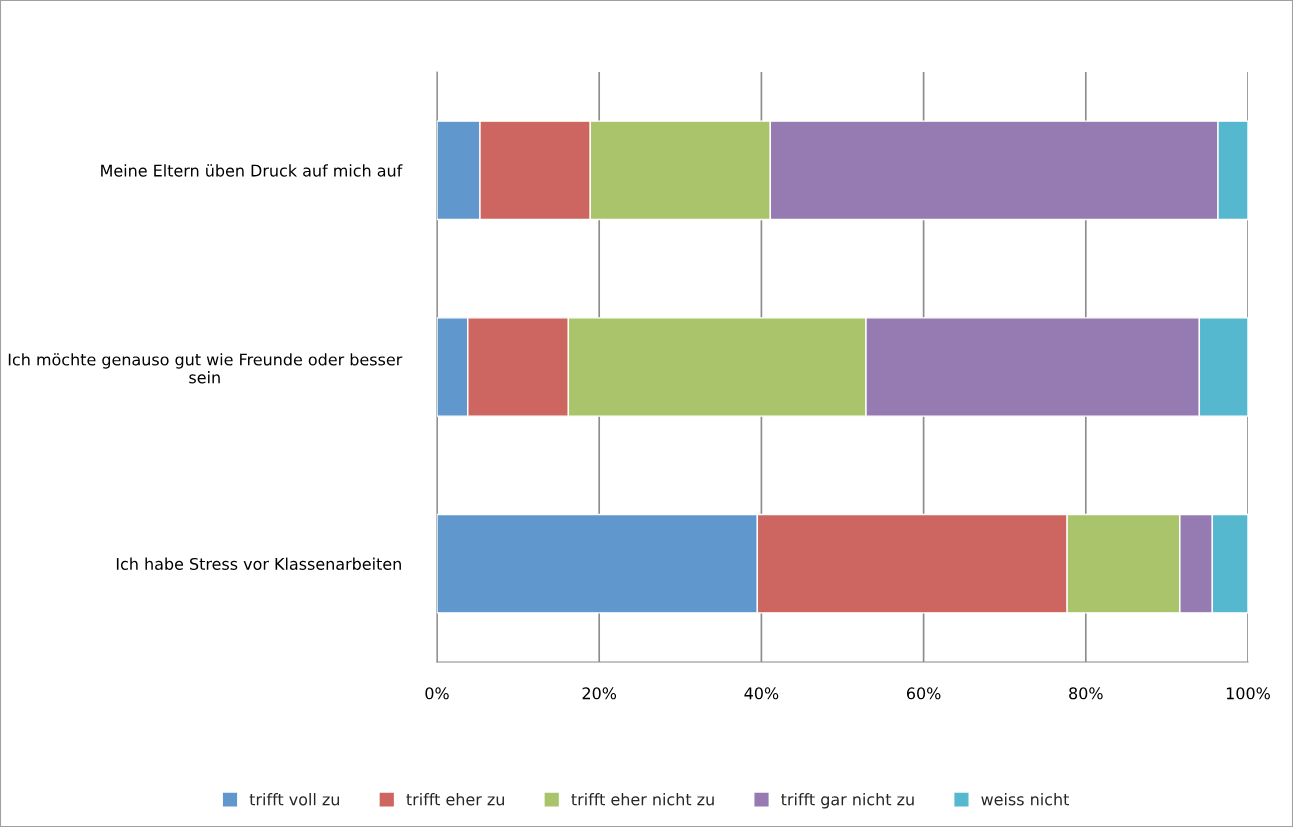  Describe the element at coordinates (1086, 693) in the screenshot. I see `x-tick-label: 80%` at that location.